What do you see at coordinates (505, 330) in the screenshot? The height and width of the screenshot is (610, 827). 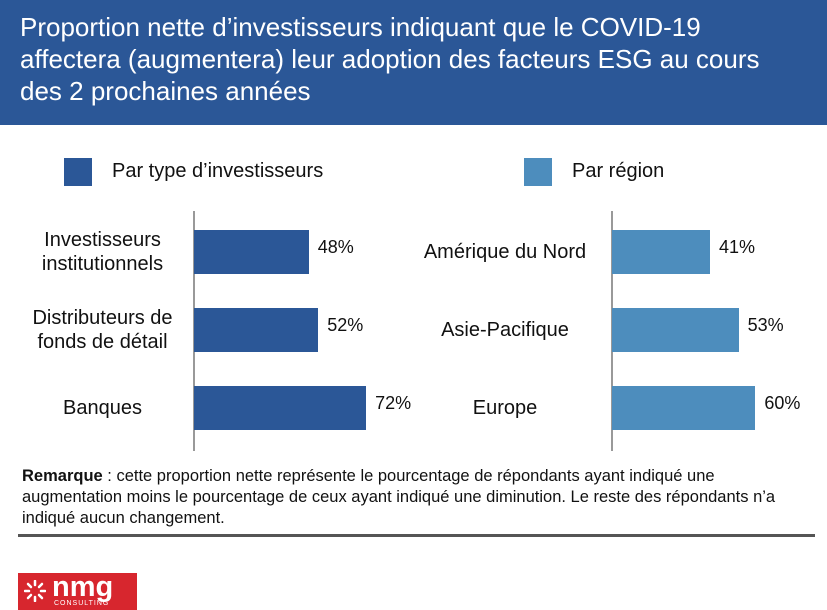 I see `category-label: Asie-Pacifique` at bounding box center [505, 330].